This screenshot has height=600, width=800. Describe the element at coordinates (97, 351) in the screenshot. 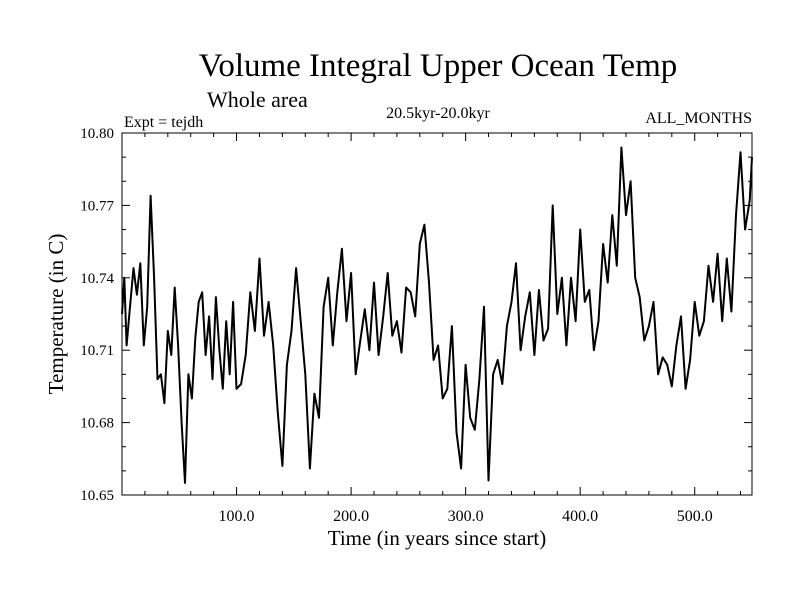

I see `y-tick-label: 10.71` at that location.